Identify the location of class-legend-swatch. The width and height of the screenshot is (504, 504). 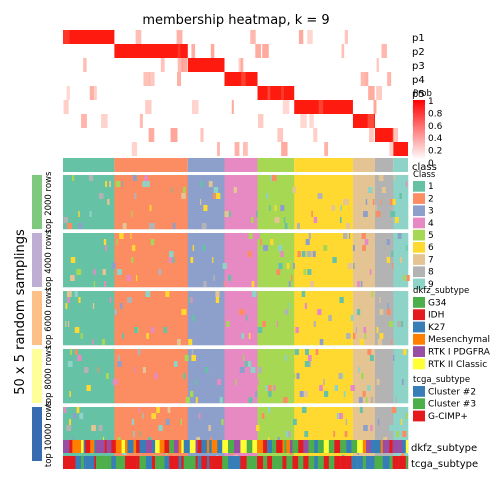
(419, 211).